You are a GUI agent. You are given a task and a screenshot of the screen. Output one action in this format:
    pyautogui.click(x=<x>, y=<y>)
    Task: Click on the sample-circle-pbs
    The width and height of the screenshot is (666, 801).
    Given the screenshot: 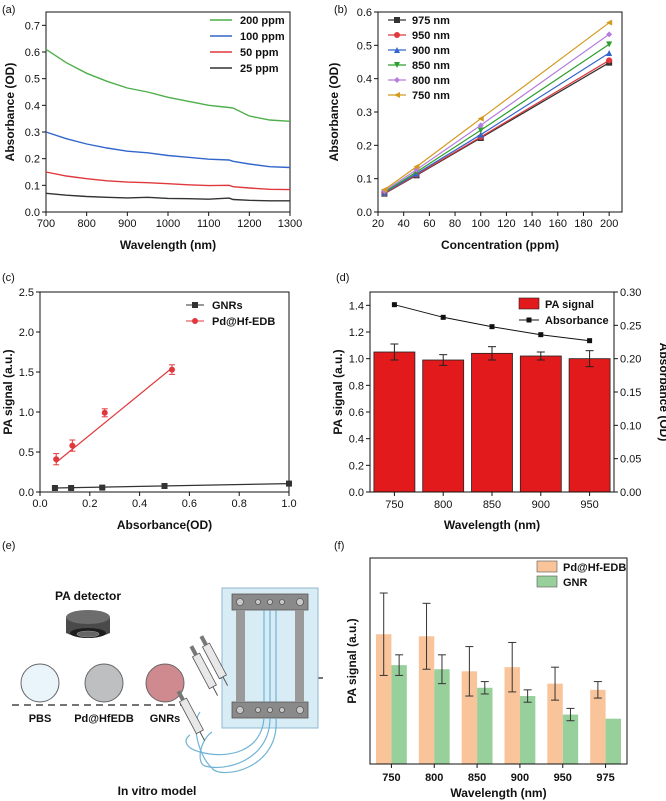 What is the action you would take?
    pyautogui.click(x=40, y=683)
    